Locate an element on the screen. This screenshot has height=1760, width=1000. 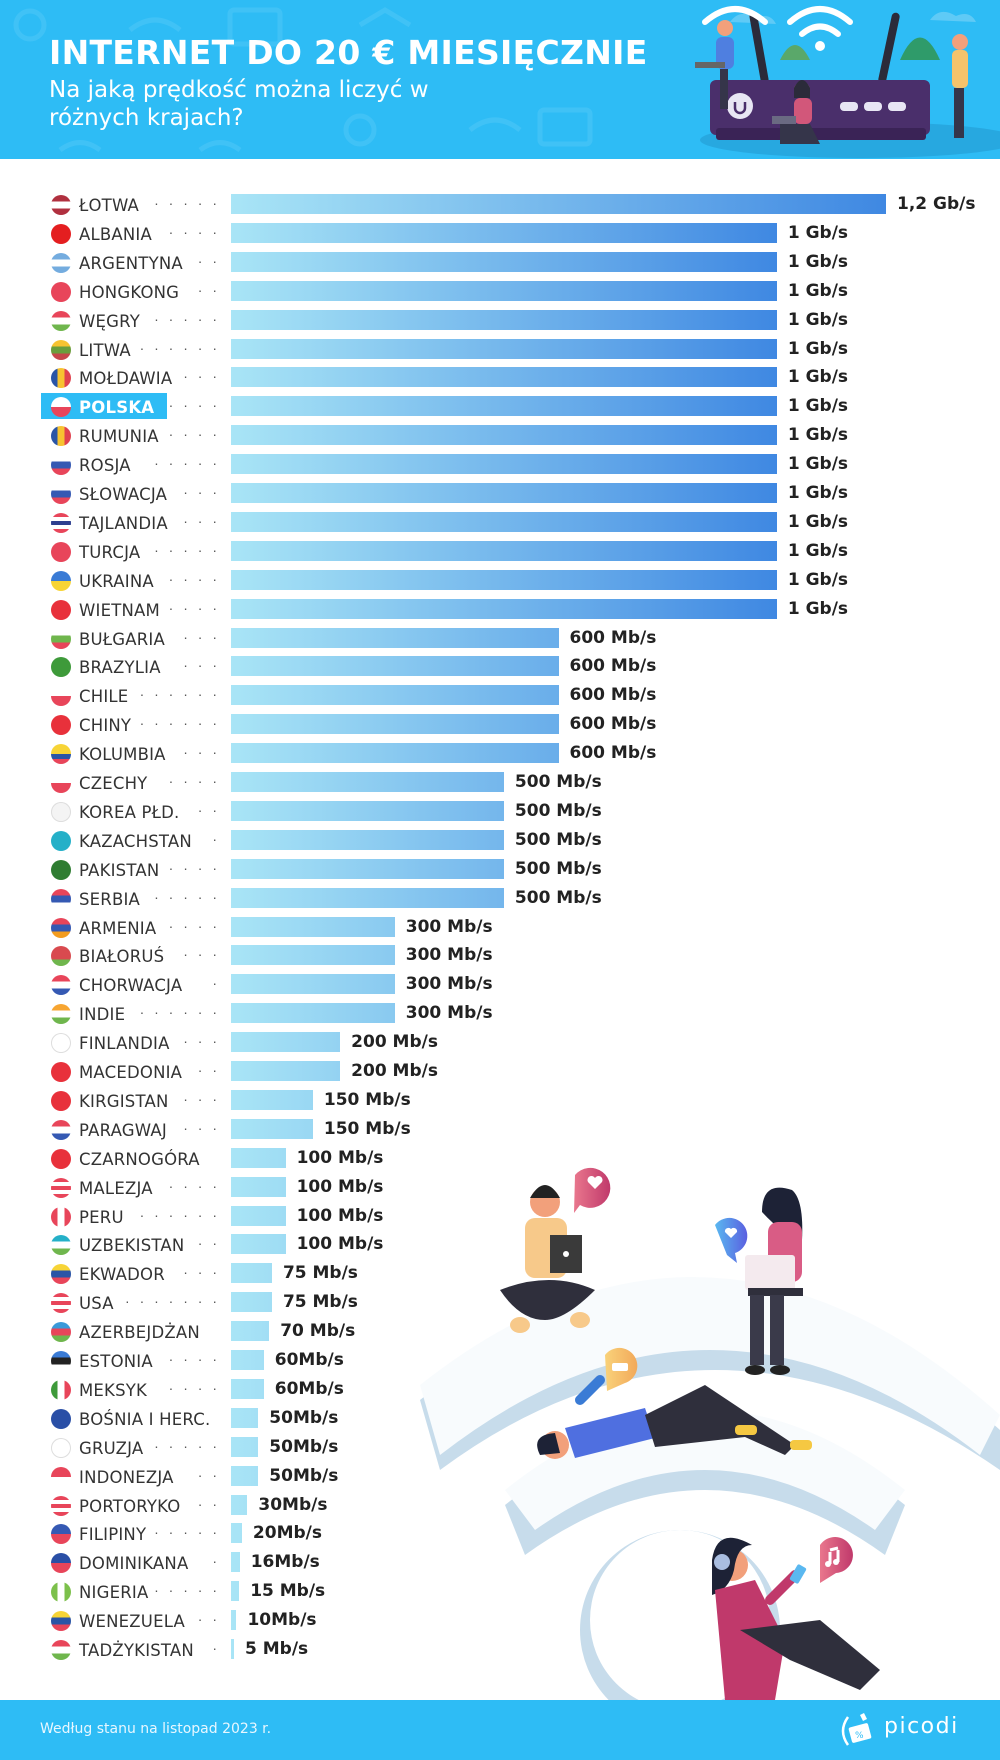
bar-row: PERU · · · · · · 100 Mb/s is located at coordinates (500, 1216).